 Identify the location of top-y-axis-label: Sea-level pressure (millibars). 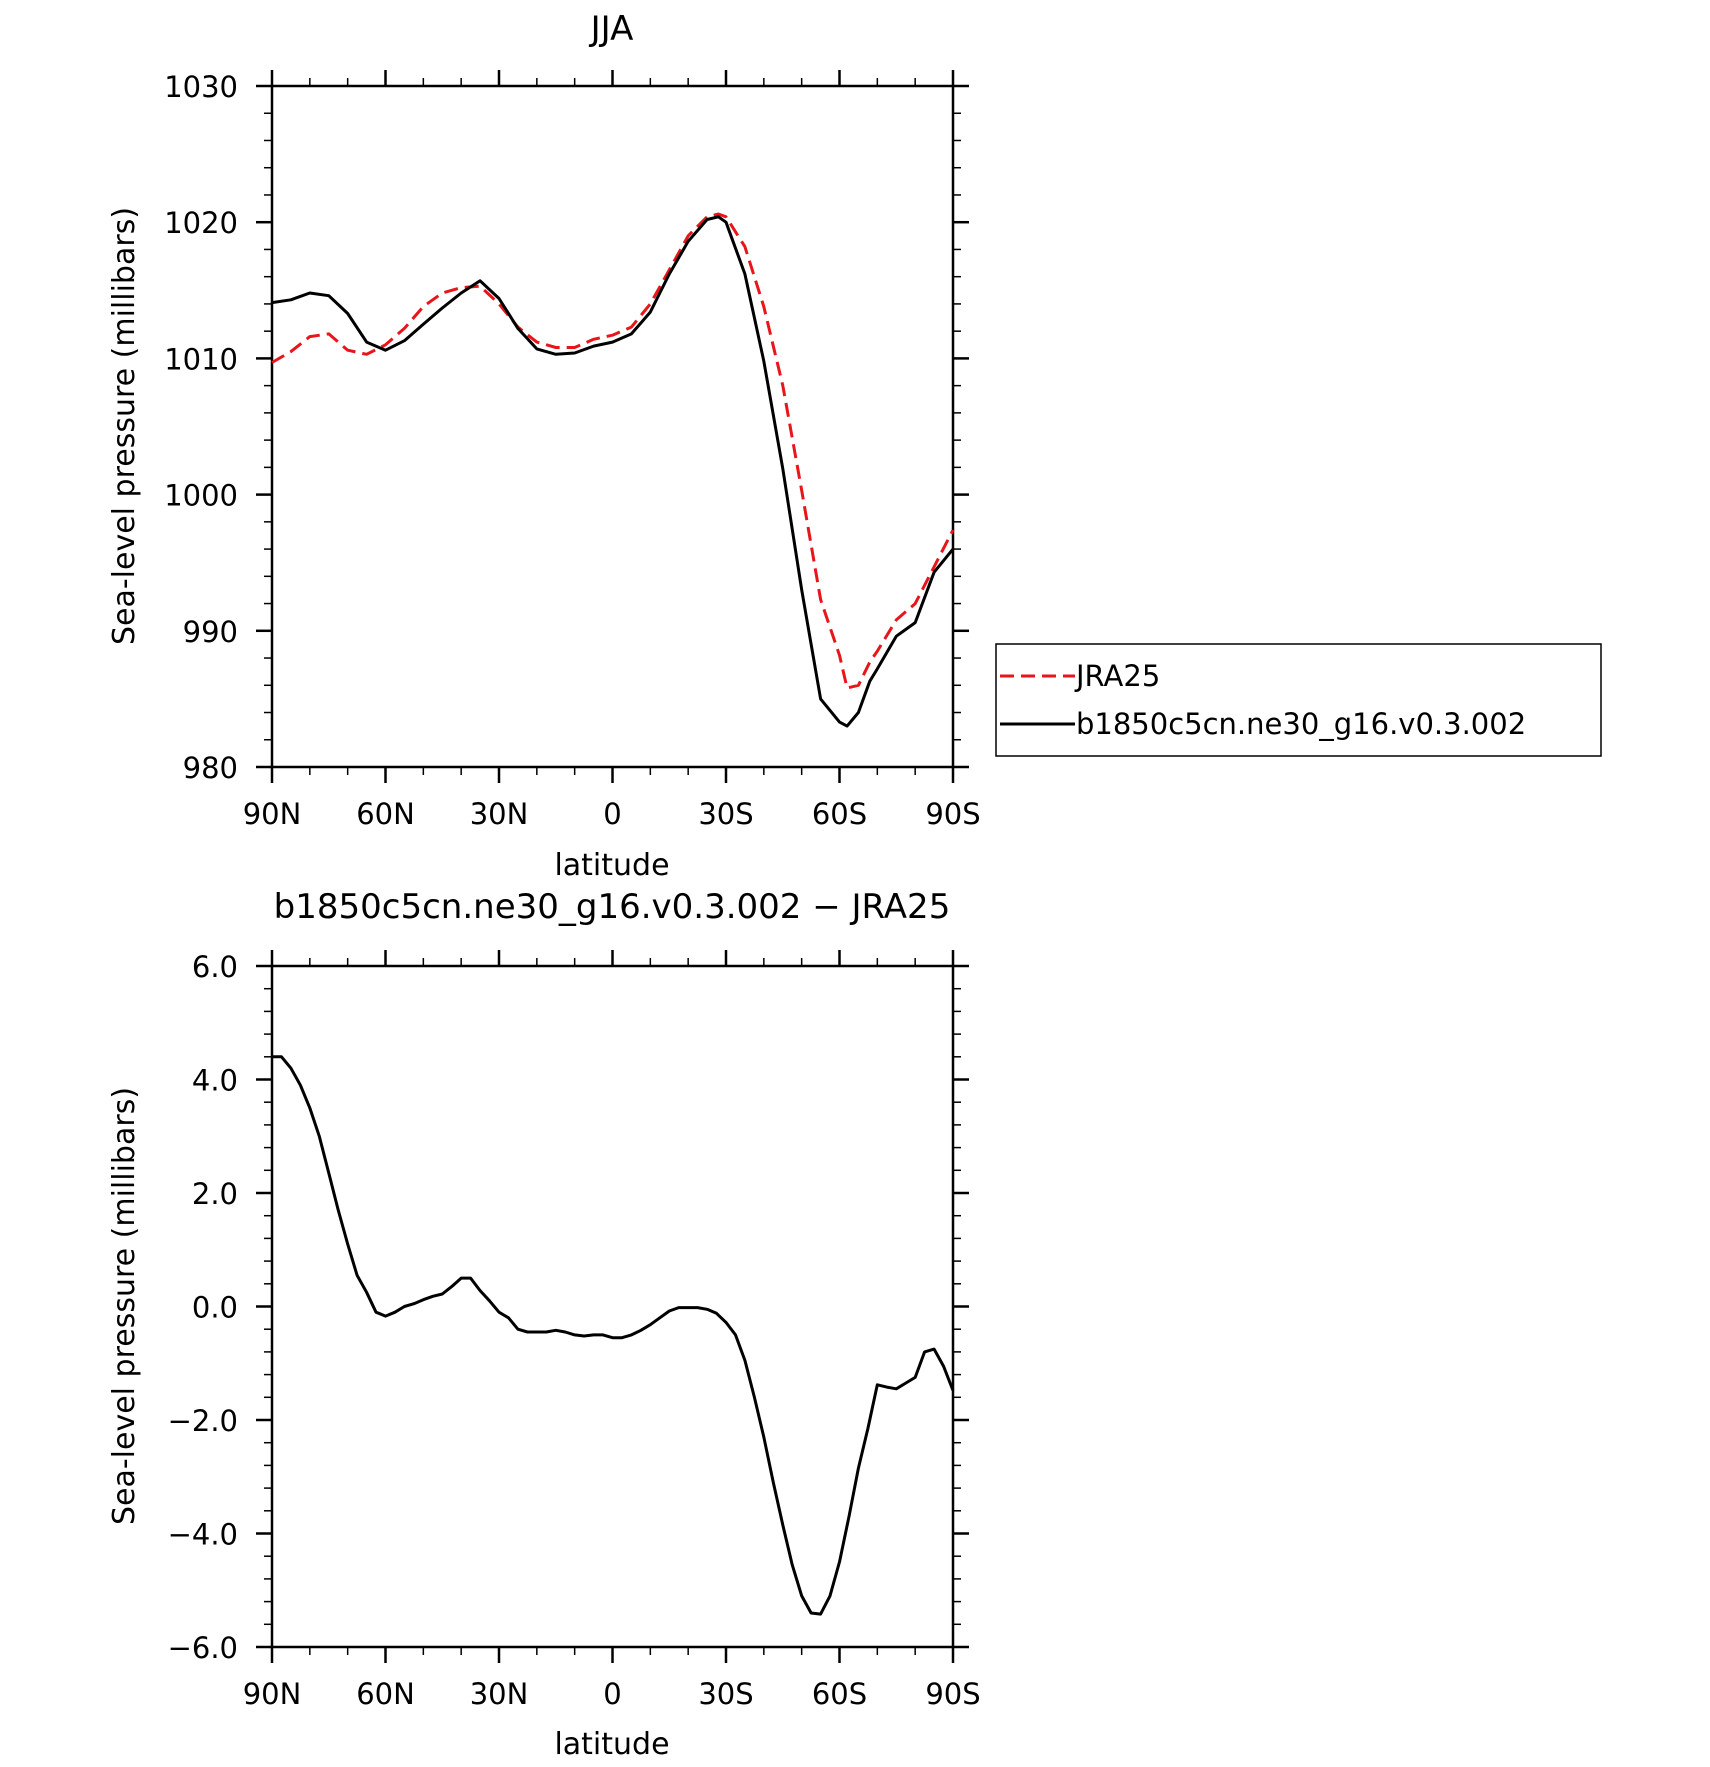
(124, 426).